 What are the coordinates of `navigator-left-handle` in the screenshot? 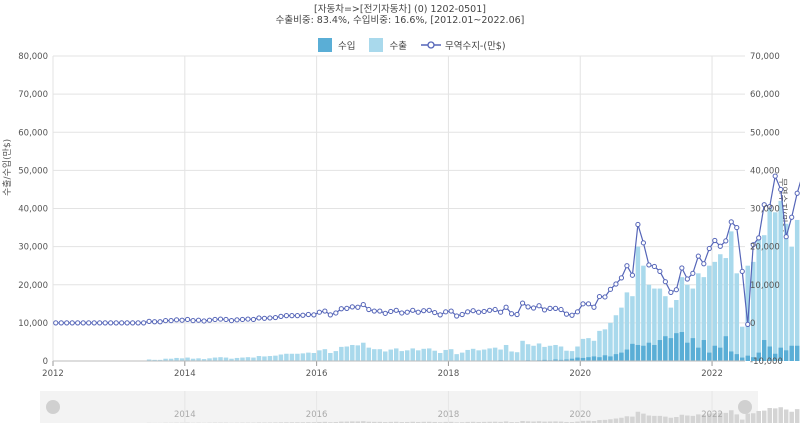 It's located at (53, 407).